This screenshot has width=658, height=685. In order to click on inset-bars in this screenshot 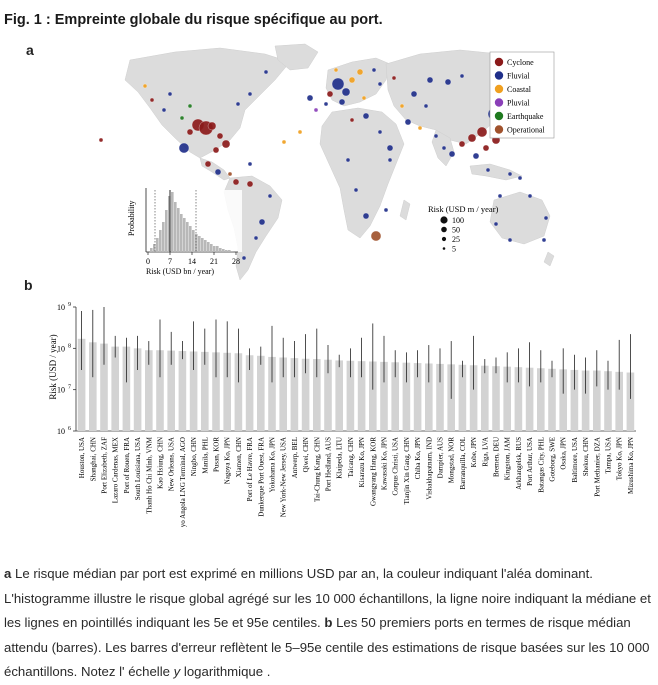, I will do `click(192, 222)`.